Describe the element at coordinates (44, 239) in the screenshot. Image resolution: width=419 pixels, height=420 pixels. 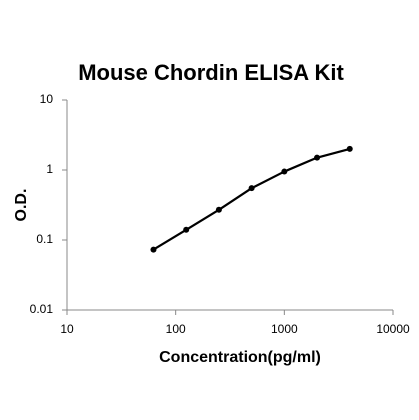
I see `y-tick-label: 0.1` at that location.